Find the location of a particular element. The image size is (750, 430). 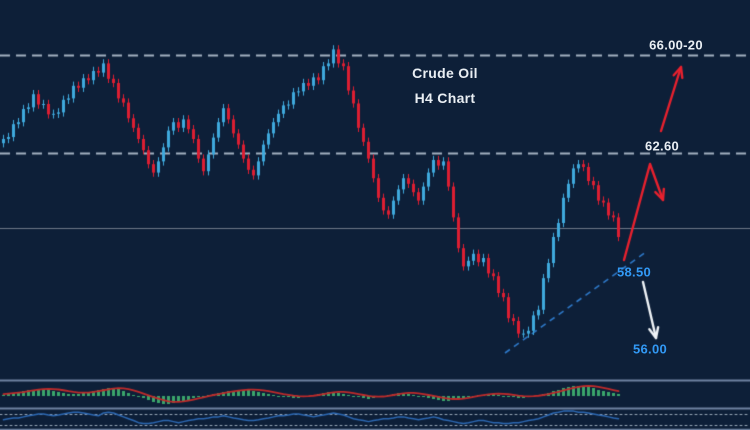

chart-title-timeframe: H4 Chart is located at coordinates (445, 98).